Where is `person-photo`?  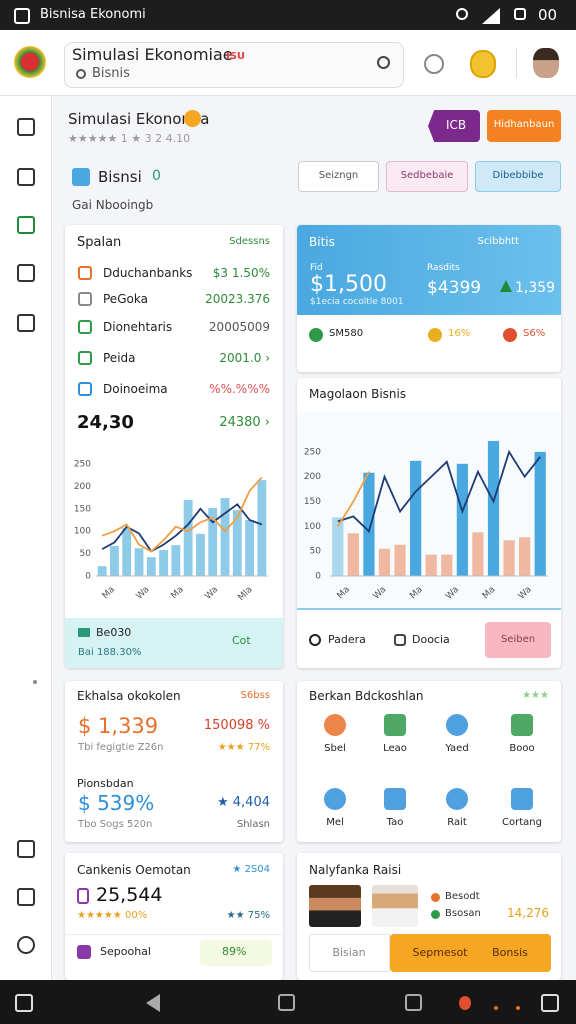 person-photo is located at coordinates (395, 906).